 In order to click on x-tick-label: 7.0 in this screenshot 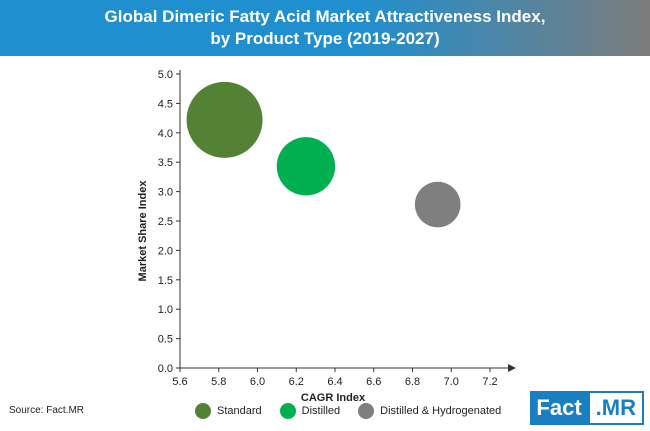, I will do `click(451, 382)`.